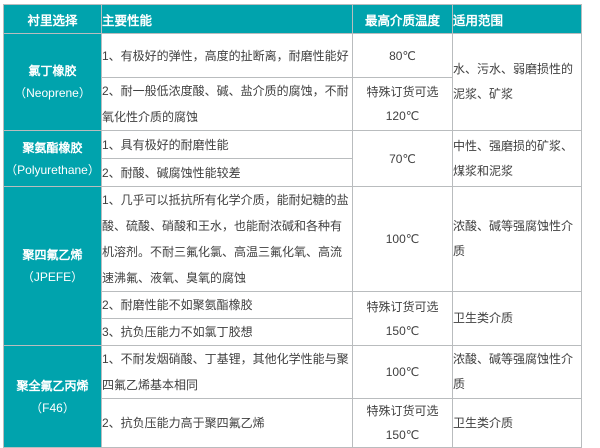  I want to click on table-row: 2、耐磨性能不如聚氨酯橡胶 特殊订货可选 150℃ 卫生类介质, so click(293, 318).